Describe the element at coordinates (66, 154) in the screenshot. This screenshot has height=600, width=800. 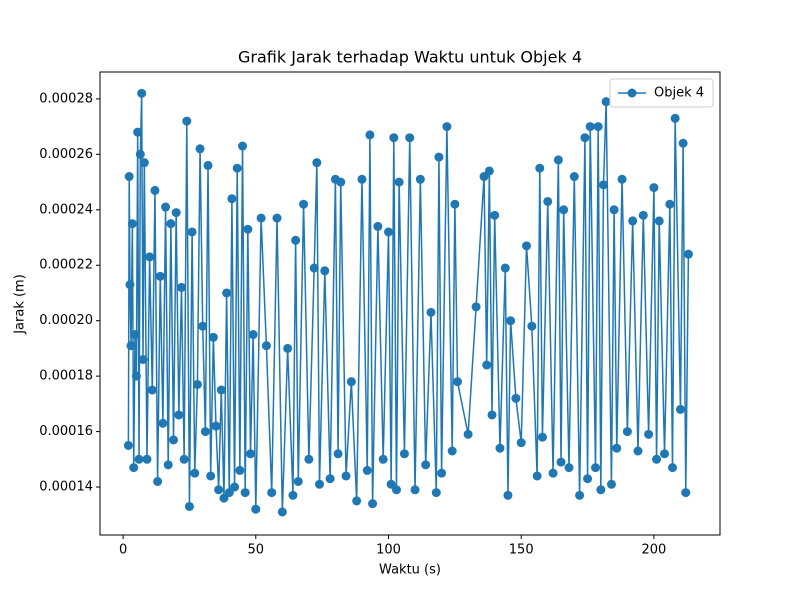
I see `y-tick-label: 0.00026` at that location.